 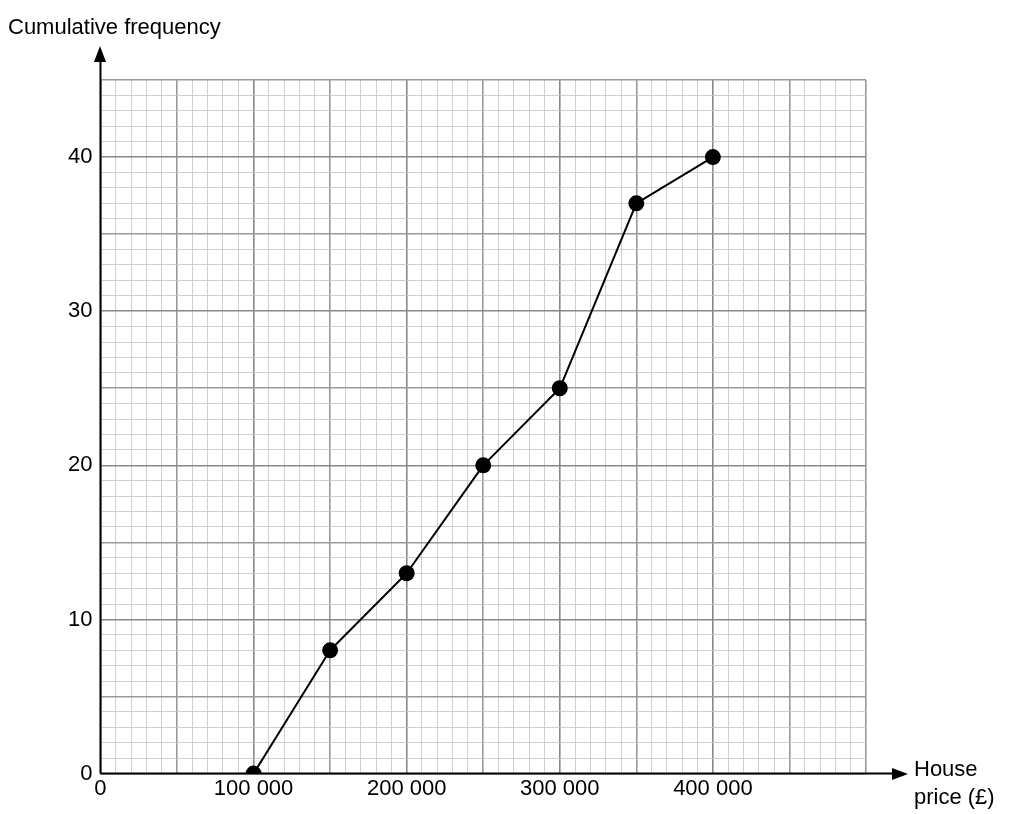 I want to click on y-tick-label: 40, so click(x=80, y=156).